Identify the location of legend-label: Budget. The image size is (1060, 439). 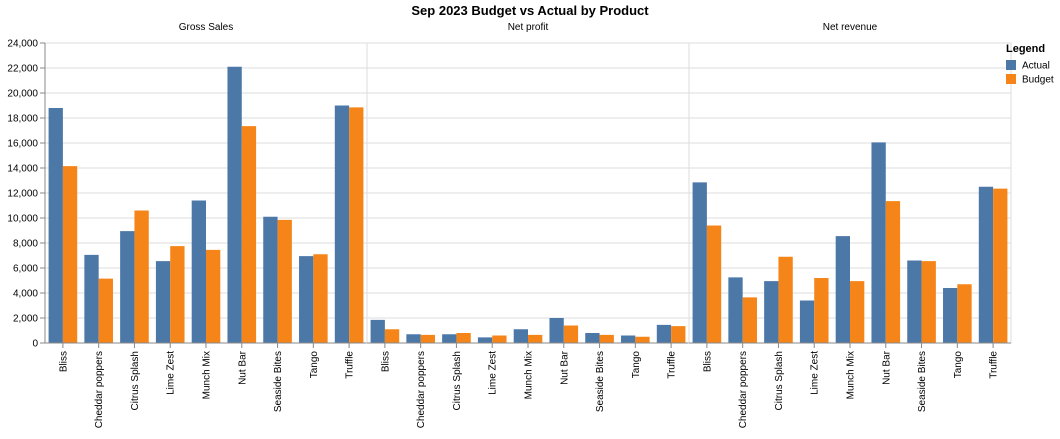
(1038, 80).